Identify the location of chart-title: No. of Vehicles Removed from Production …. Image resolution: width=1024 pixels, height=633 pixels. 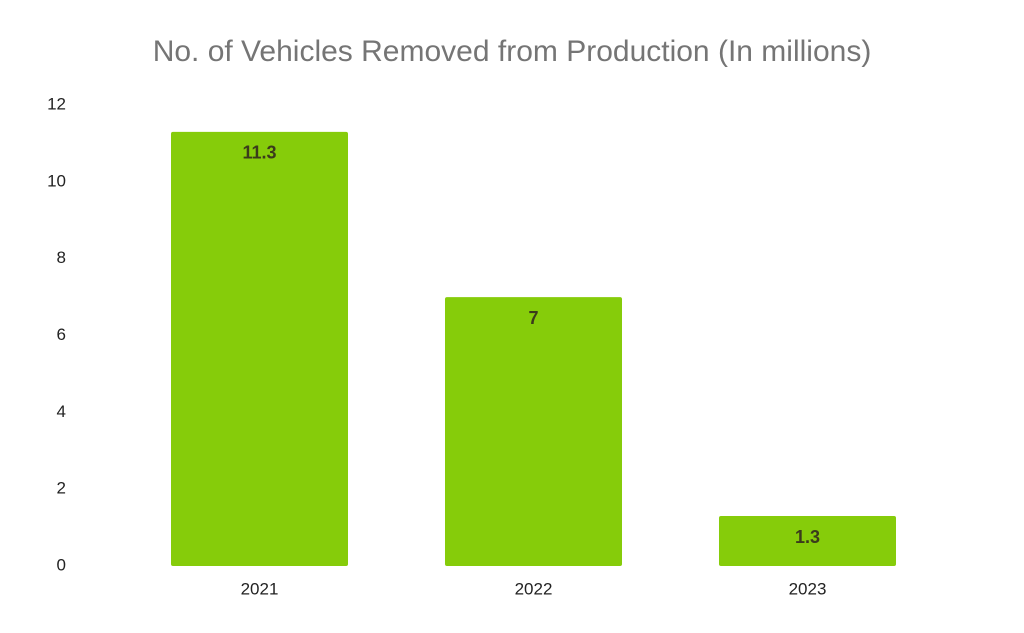
(512, 51).